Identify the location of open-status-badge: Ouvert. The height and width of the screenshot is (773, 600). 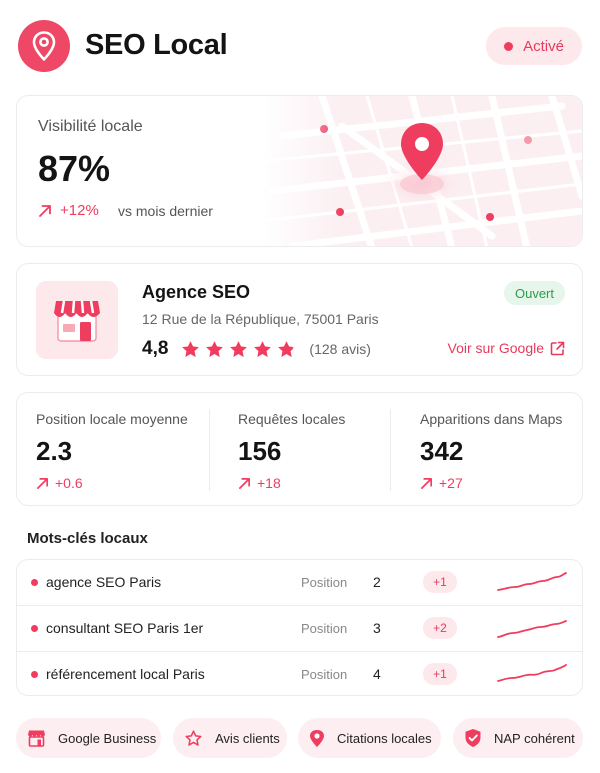
(534, 293).